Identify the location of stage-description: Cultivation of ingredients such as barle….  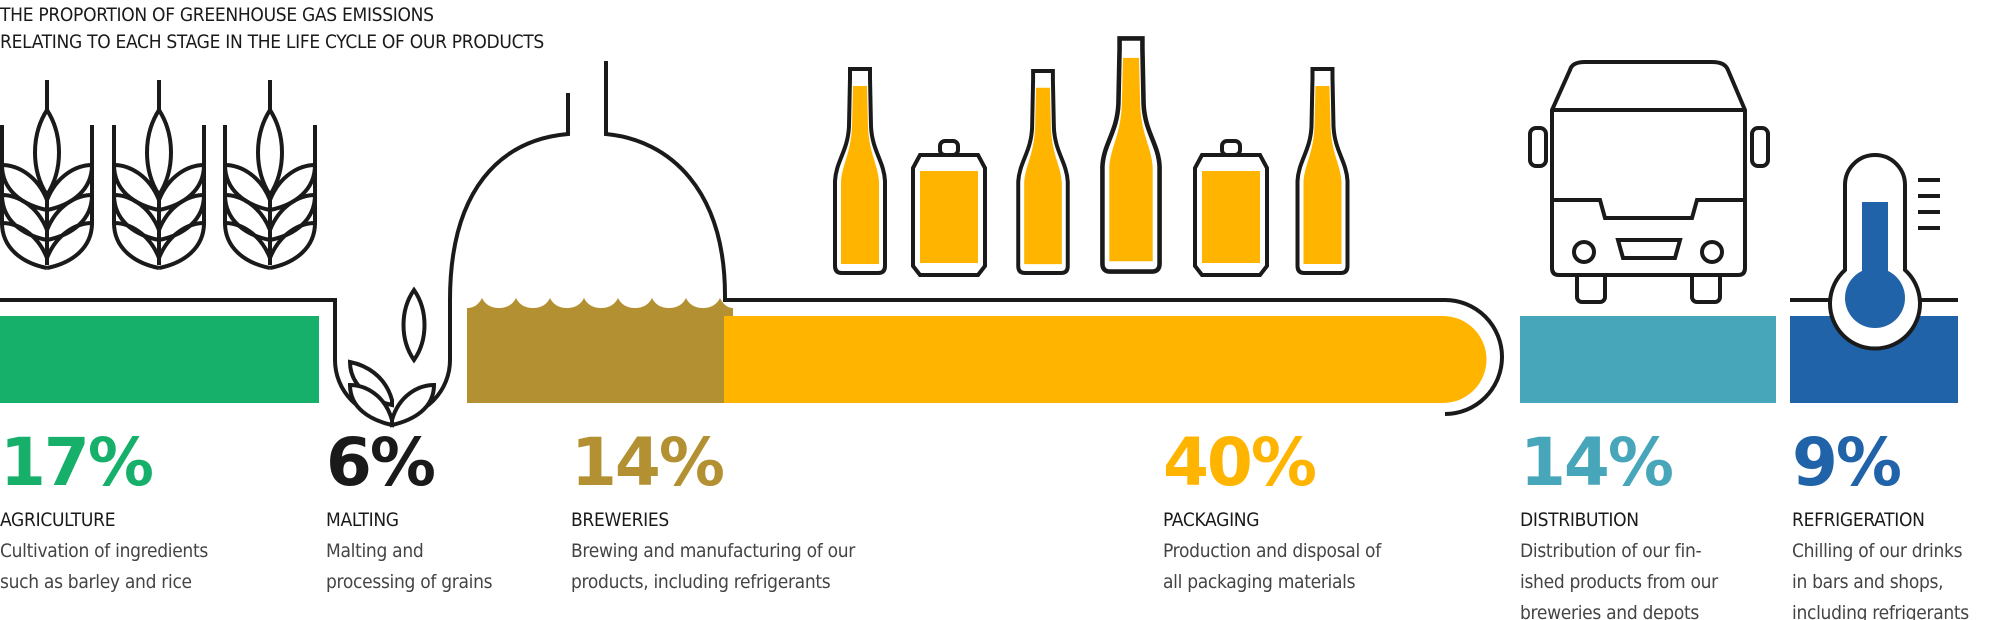
(104, 566).